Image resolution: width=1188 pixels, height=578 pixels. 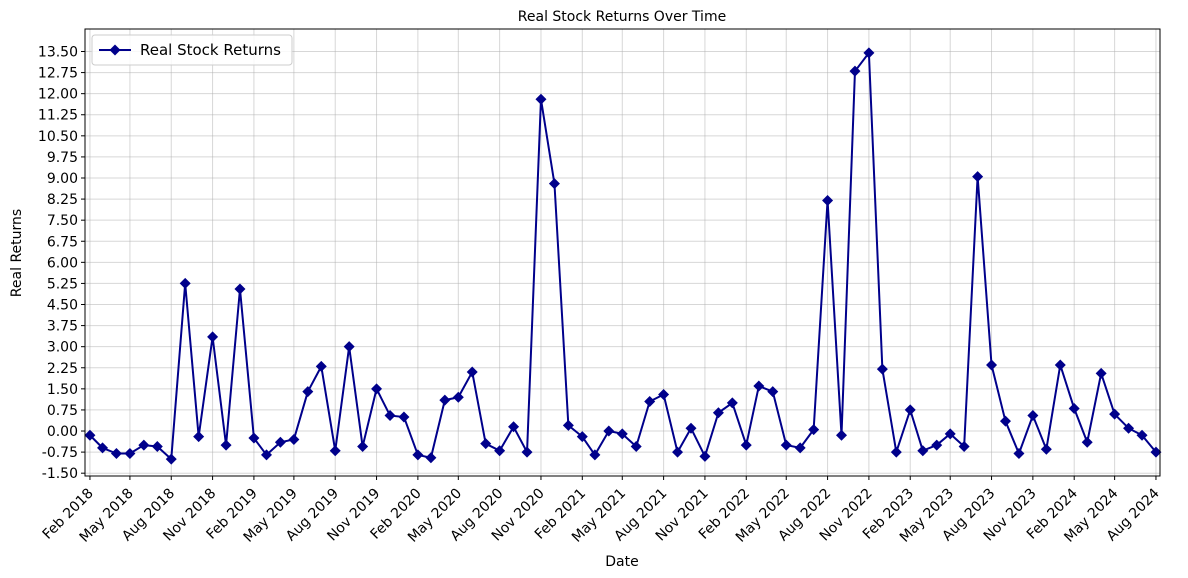 What do you see at coordinates (62, 327) in the screenshot?
I see `y-tick-label: 3.75` at bounding box center [62, 327].